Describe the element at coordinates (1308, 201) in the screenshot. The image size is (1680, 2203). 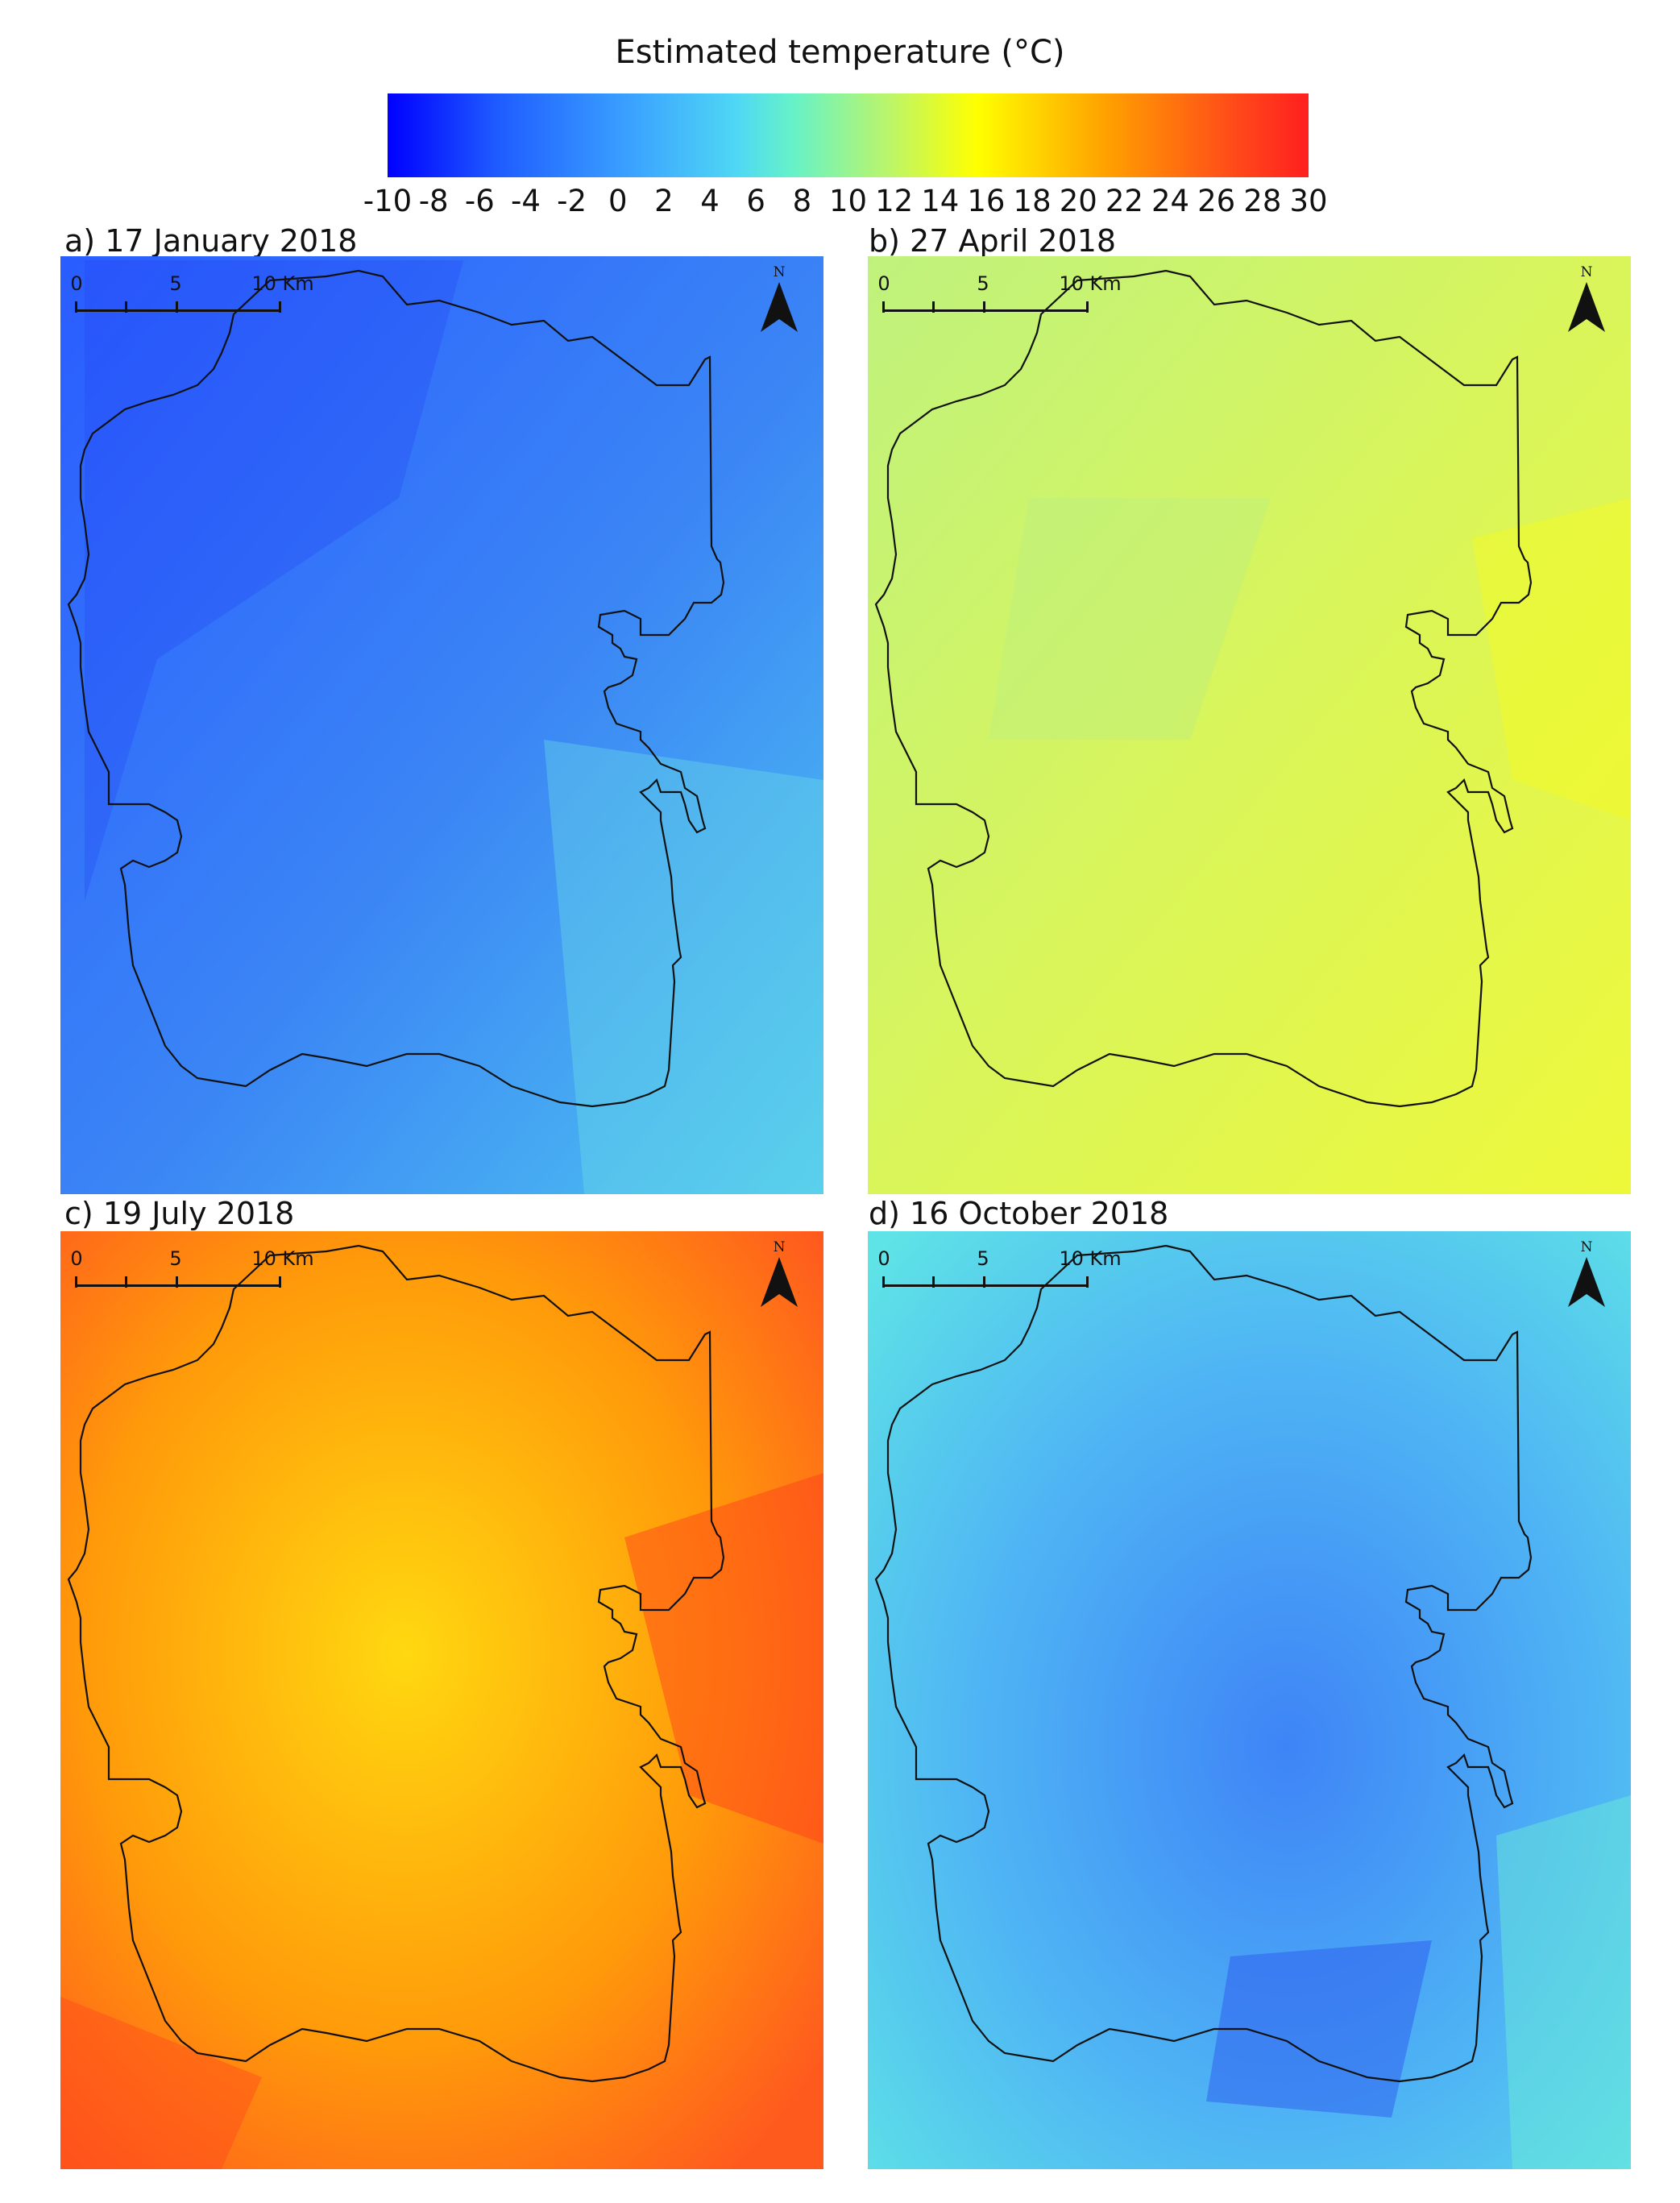
I see `colorbar-tick: 30` at that location.